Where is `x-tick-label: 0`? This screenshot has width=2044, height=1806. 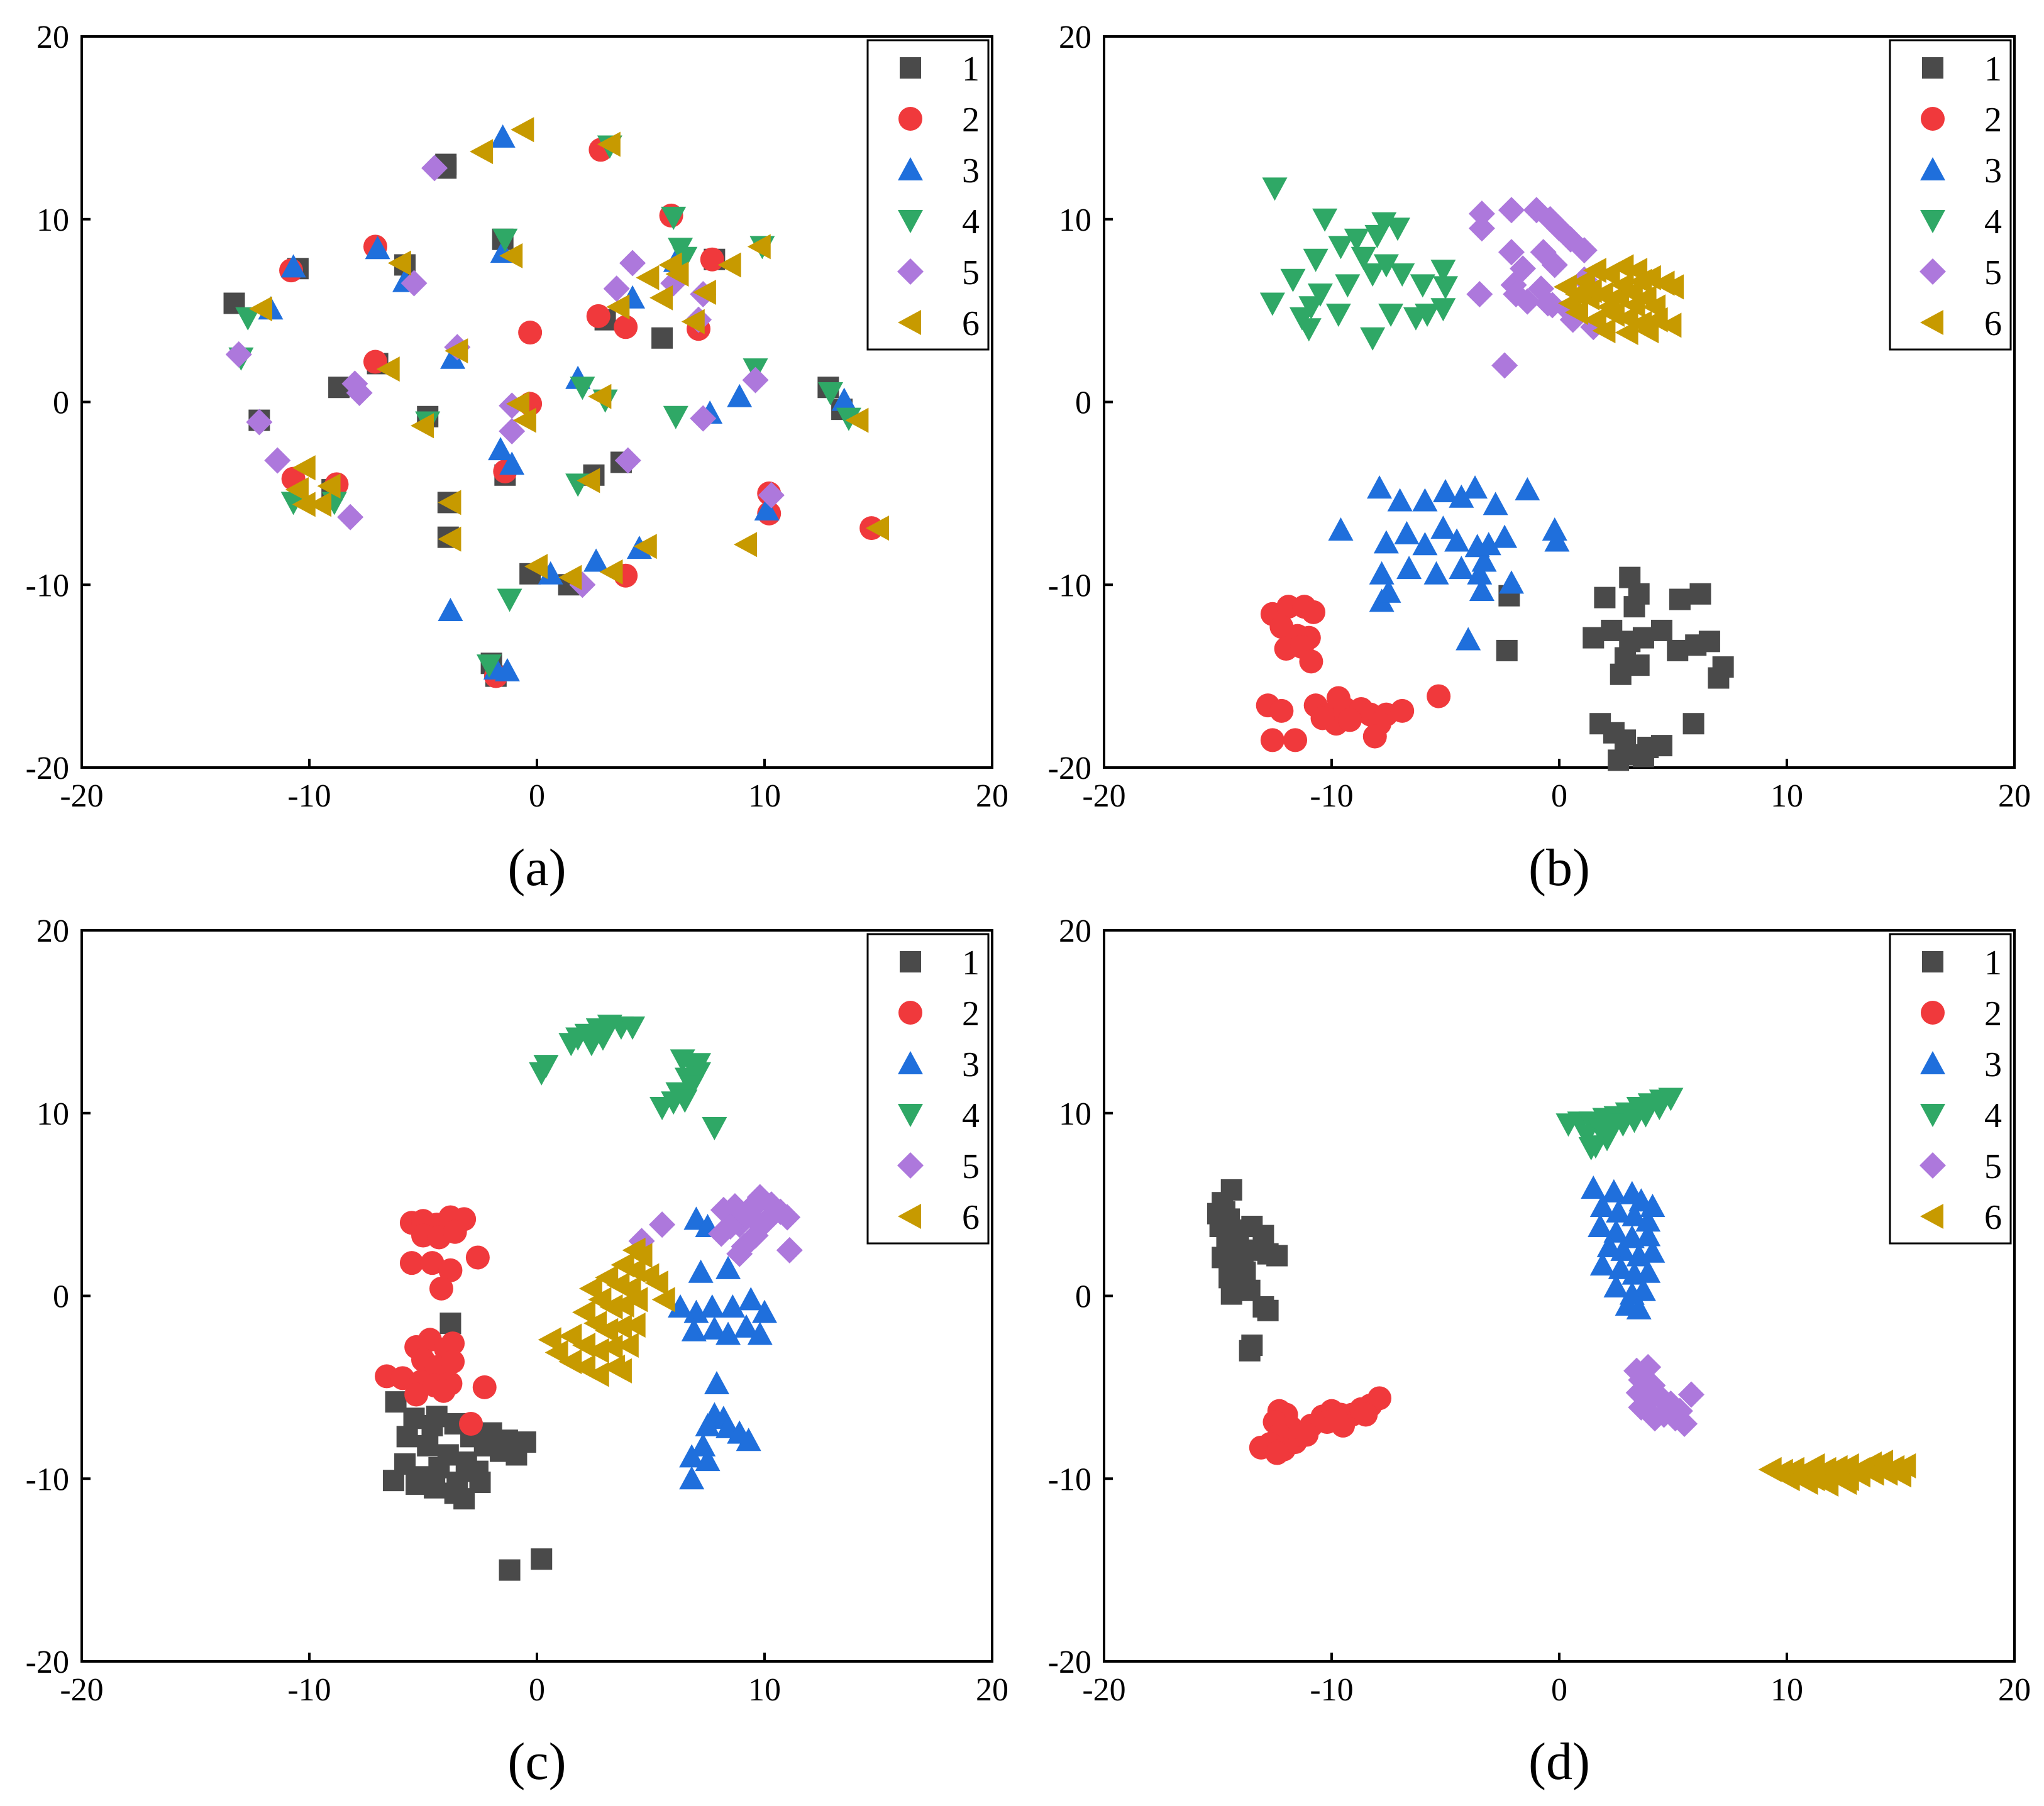
x-tick-label: 0 is located at coordinates (537, 796).